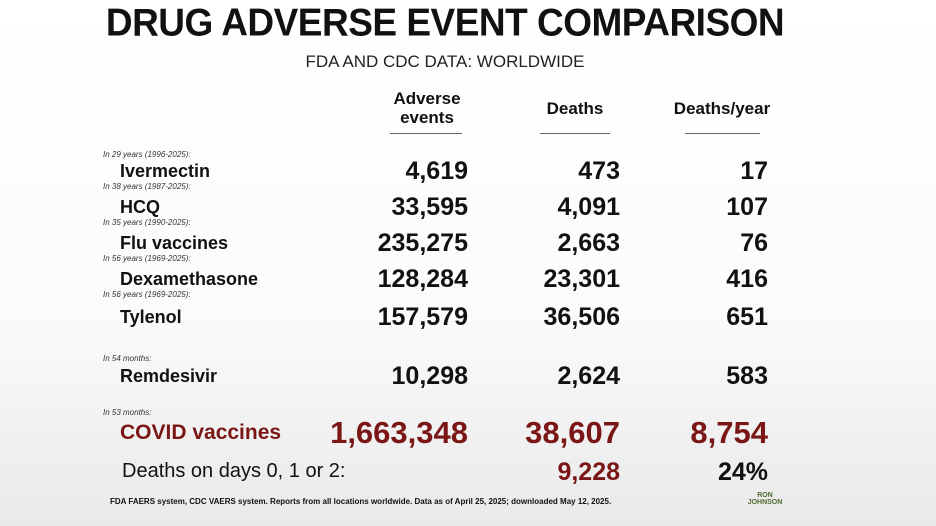 The height and width of the screenshot is (526, 936). Describe the element at coordinates (722, 108) in the screenshot. I see `column-header: Deaths/year` at that location.